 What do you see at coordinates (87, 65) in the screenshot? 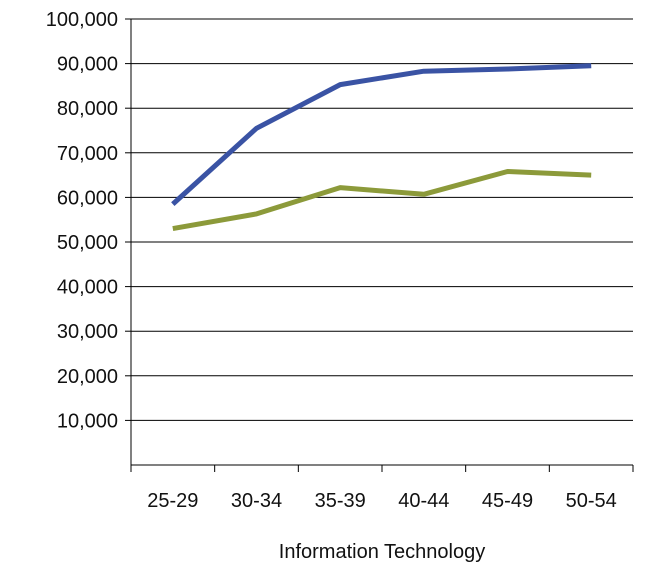
I see `y-tick-label: 90,000` at bounding box center [87, 65].